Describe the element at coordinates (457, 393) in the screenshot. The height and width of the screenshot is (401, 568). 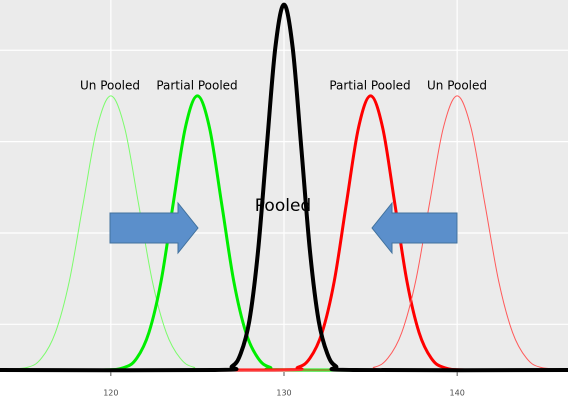
I see `x-tick-label: 140` at that location.